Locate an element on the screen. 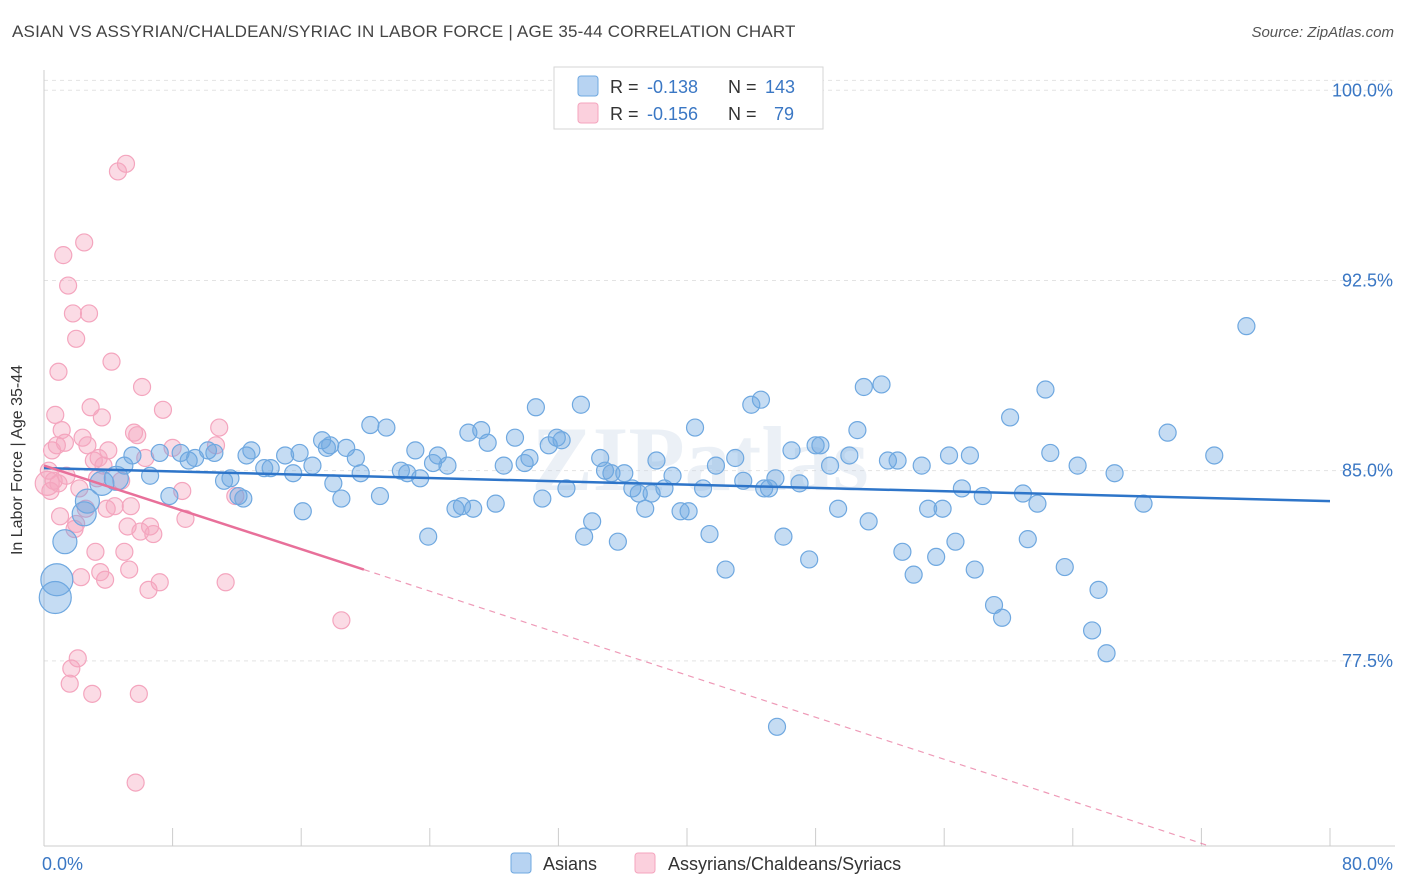  top-legend: R = -0.138 N = 143 R = -0.156 N = 79 is located at coordinates (688, 98).